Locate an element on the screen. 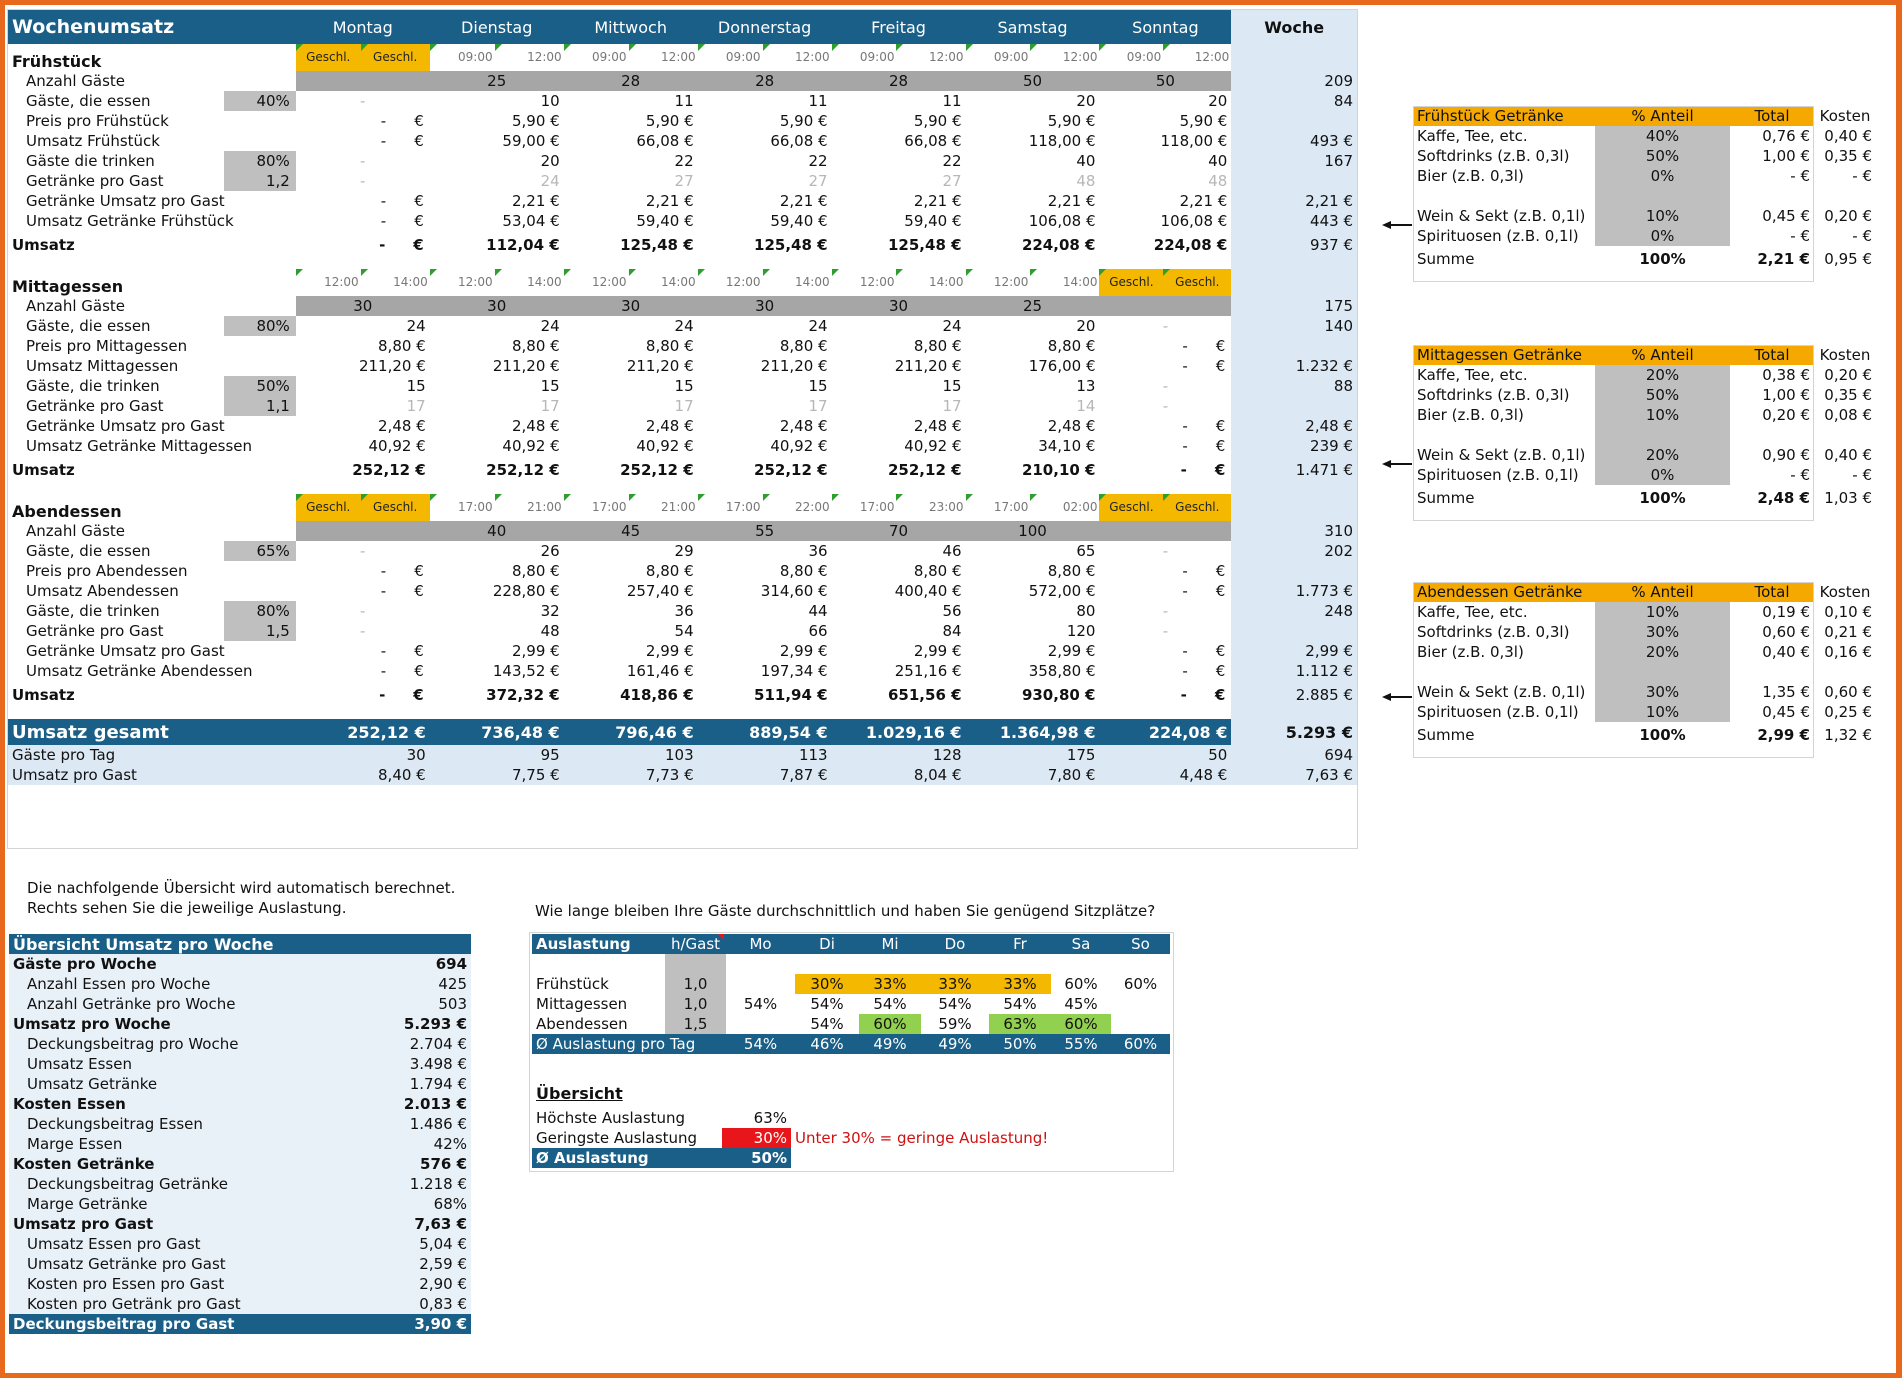 Image resolution: width=1902 pixels, height=1378 pixels. row-label: Getränke pro Gast is located at coordinates (95, 630).